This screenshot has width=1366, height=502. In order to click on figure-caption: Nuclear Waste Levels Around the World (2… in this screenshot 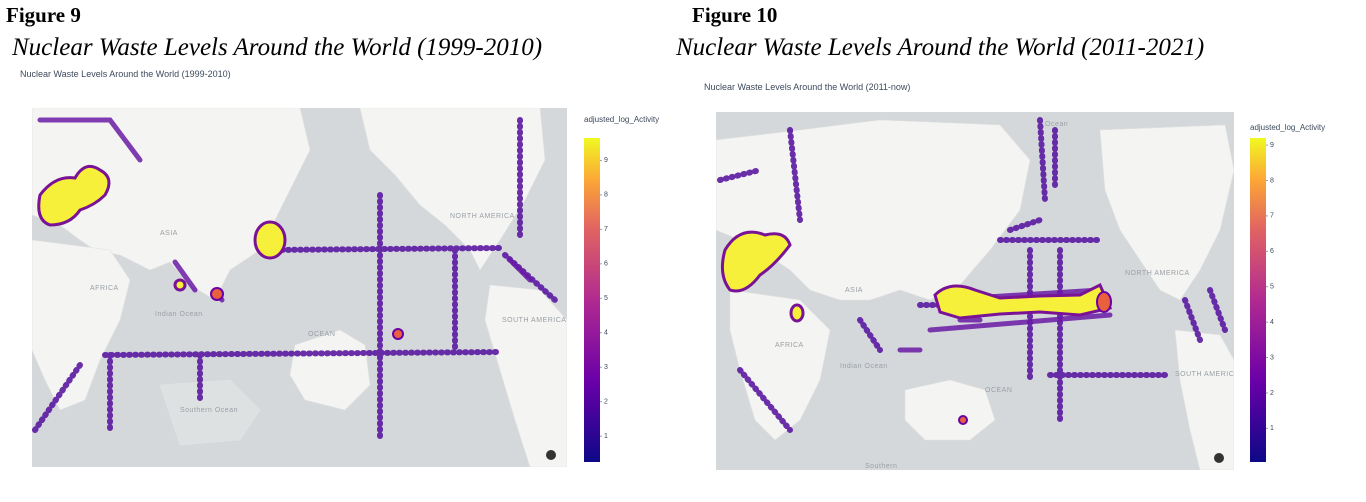, I will do `click(939, 47)`.